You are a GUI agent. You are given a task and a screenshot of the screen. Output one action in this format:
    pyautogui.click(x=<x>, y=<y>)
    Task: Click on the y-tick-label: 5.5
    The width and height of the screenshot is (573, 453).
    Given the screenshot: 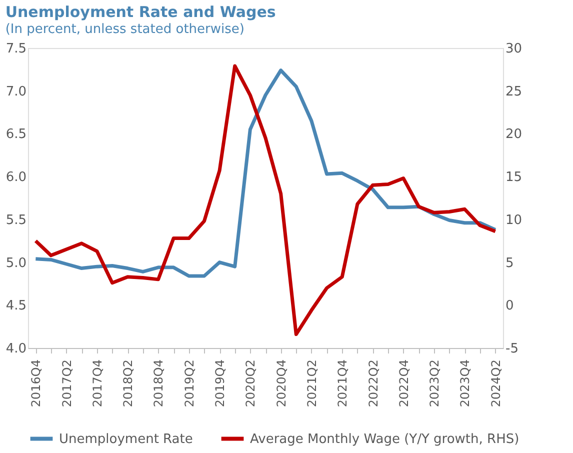 What is the action you would take?
    pyautogui.click(x=16, y=220)
    